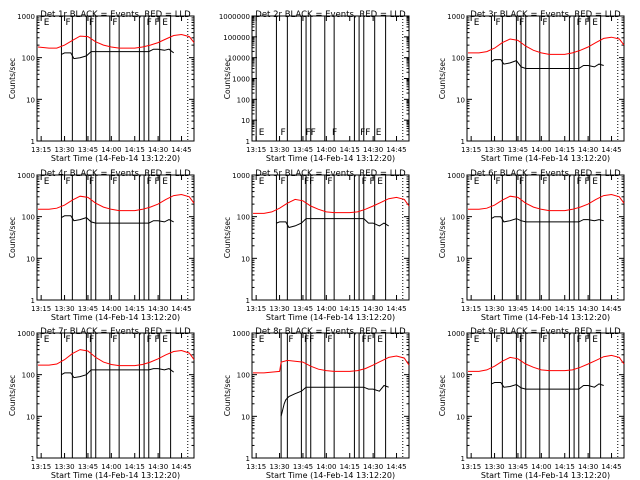 The width and height of the screenshot is (640, 480). What do you see at coordinates (234, 17) in the screenshot?
I see `y-tick-label: 1000000` at bounding box center [234, 17].